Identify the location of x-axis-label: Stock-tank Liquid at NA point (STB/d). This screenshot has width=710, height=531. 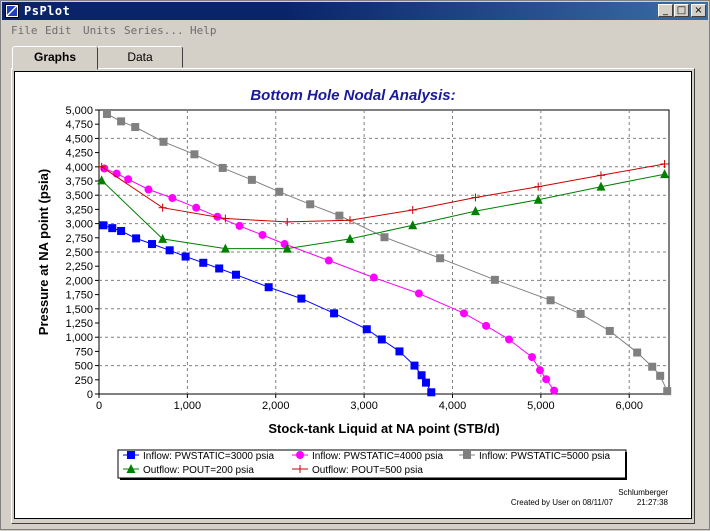
(383, 428).